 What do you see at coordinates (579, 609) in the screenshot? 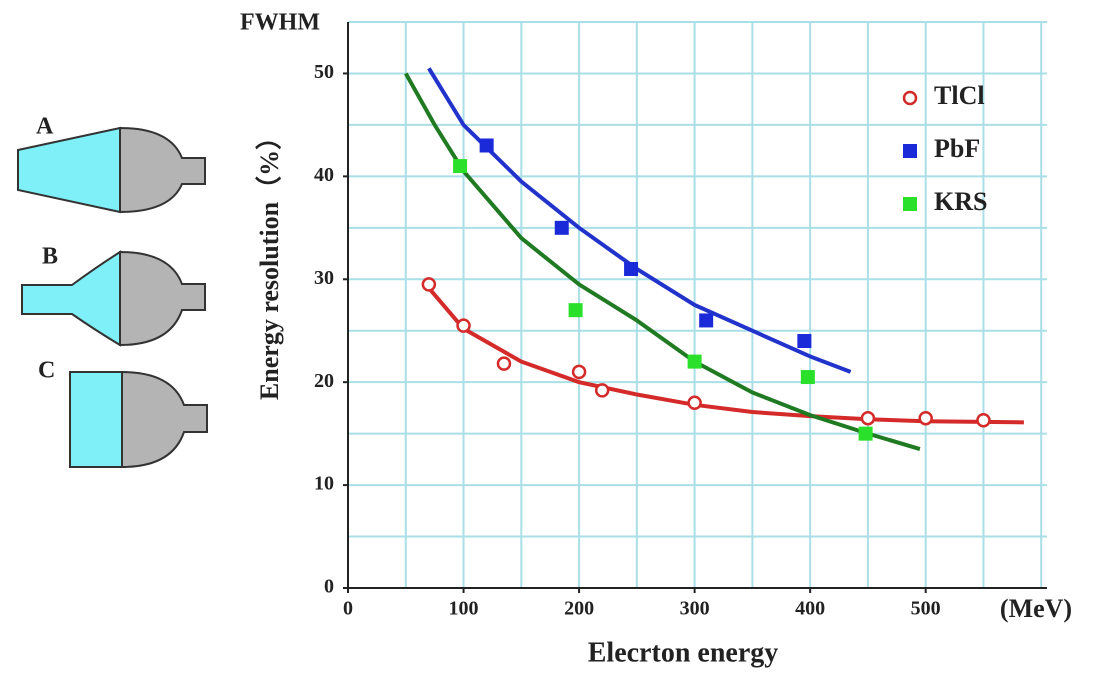
I see `x-tick-label: 200` at bounding box center [579, 609].